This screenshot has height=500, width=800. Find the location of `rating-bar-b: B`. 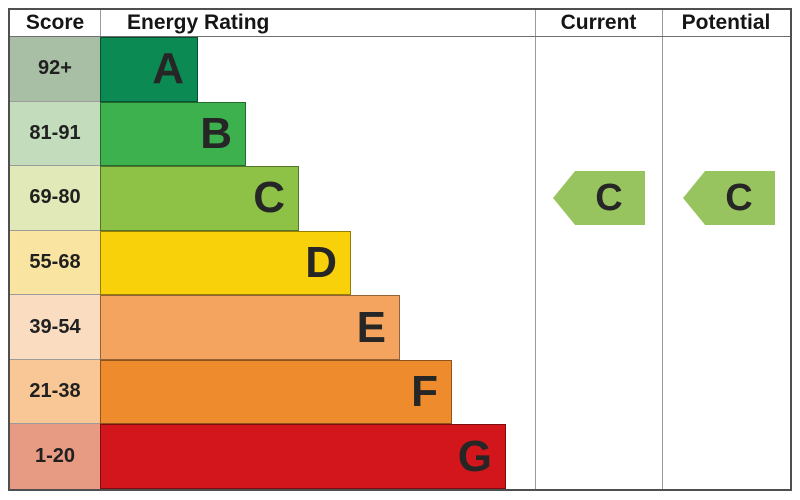

rating-bar-b: B is located at coordinates (173, 134).